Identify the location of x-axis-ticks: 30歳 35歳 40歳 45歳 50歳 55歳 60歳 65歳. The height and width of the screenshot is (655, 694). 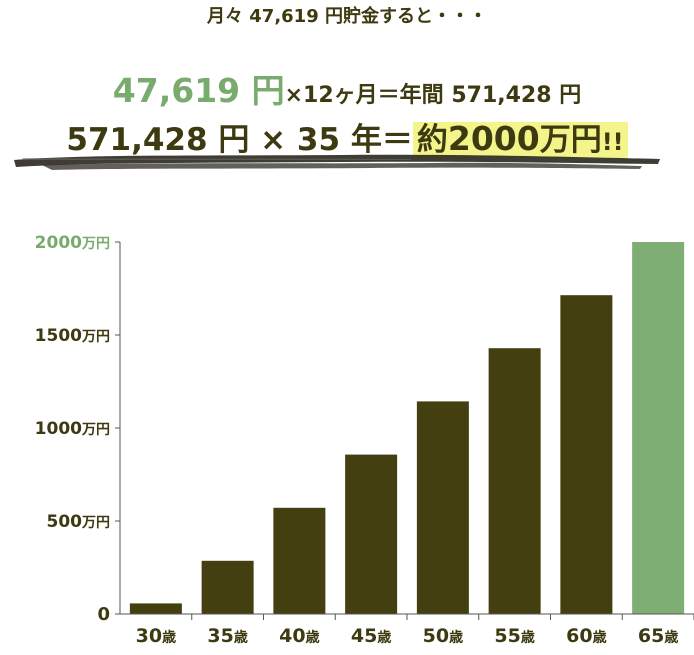
(415, 630).